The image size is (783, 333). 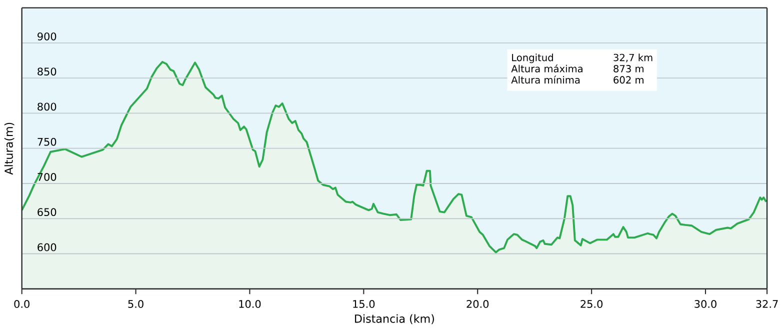 What do you see at coordinates (47, 212) in the screenshot?
I see `y-tick-label: 650` at bounding box center [47, 212].